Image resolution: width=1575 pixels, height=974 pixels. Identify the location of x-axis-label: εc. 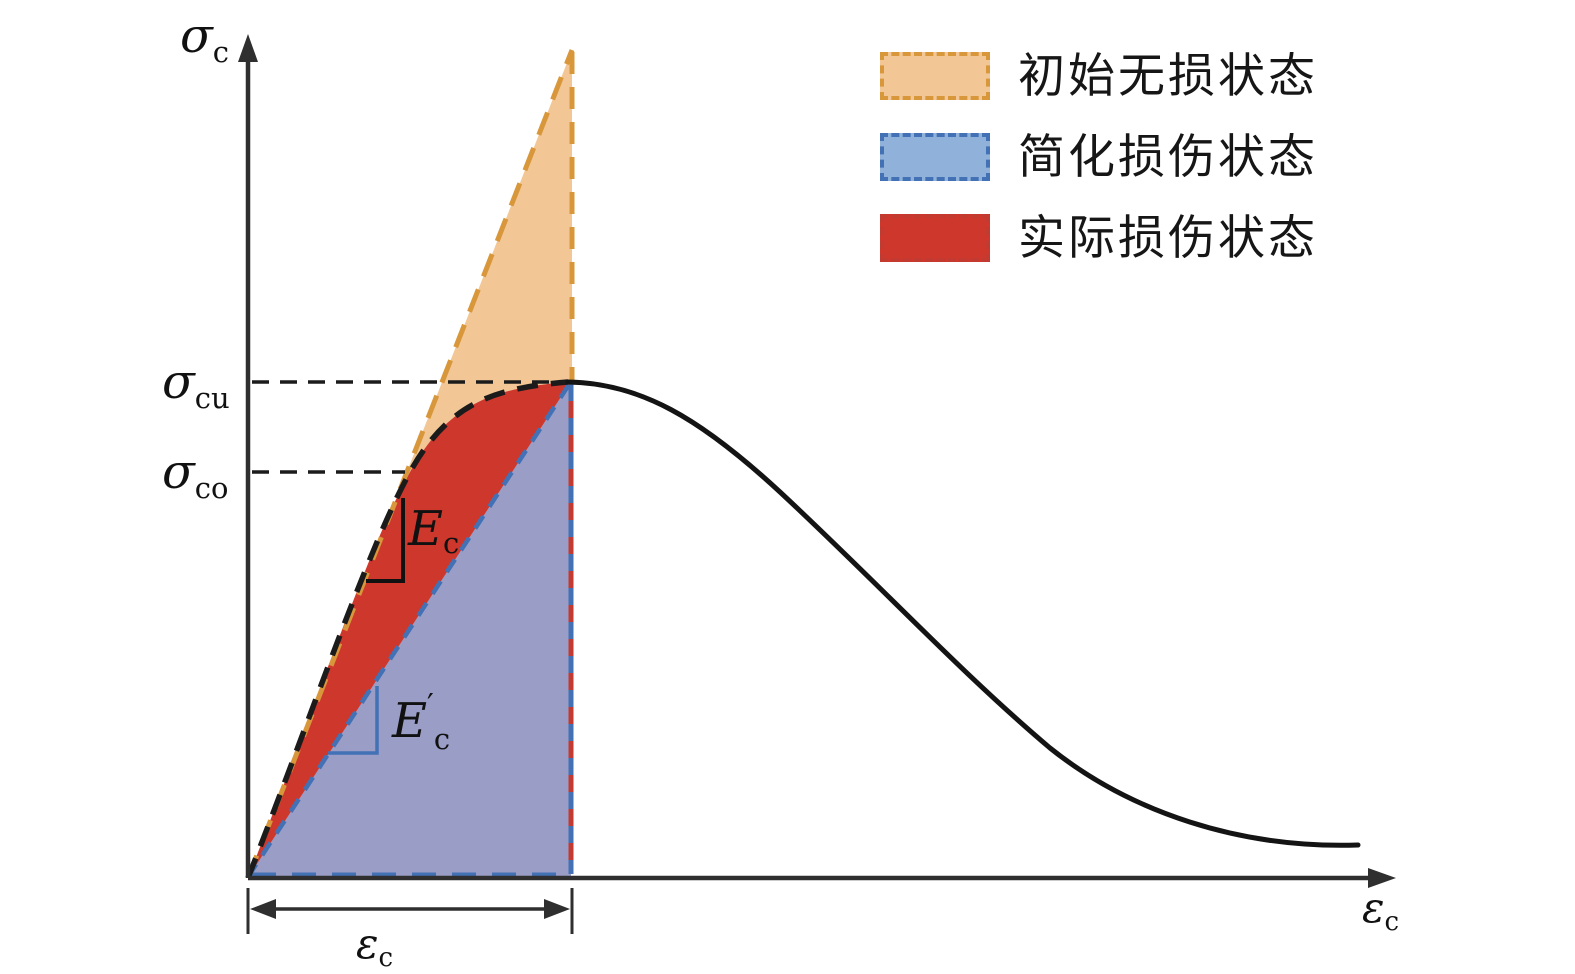
(1380, 910).